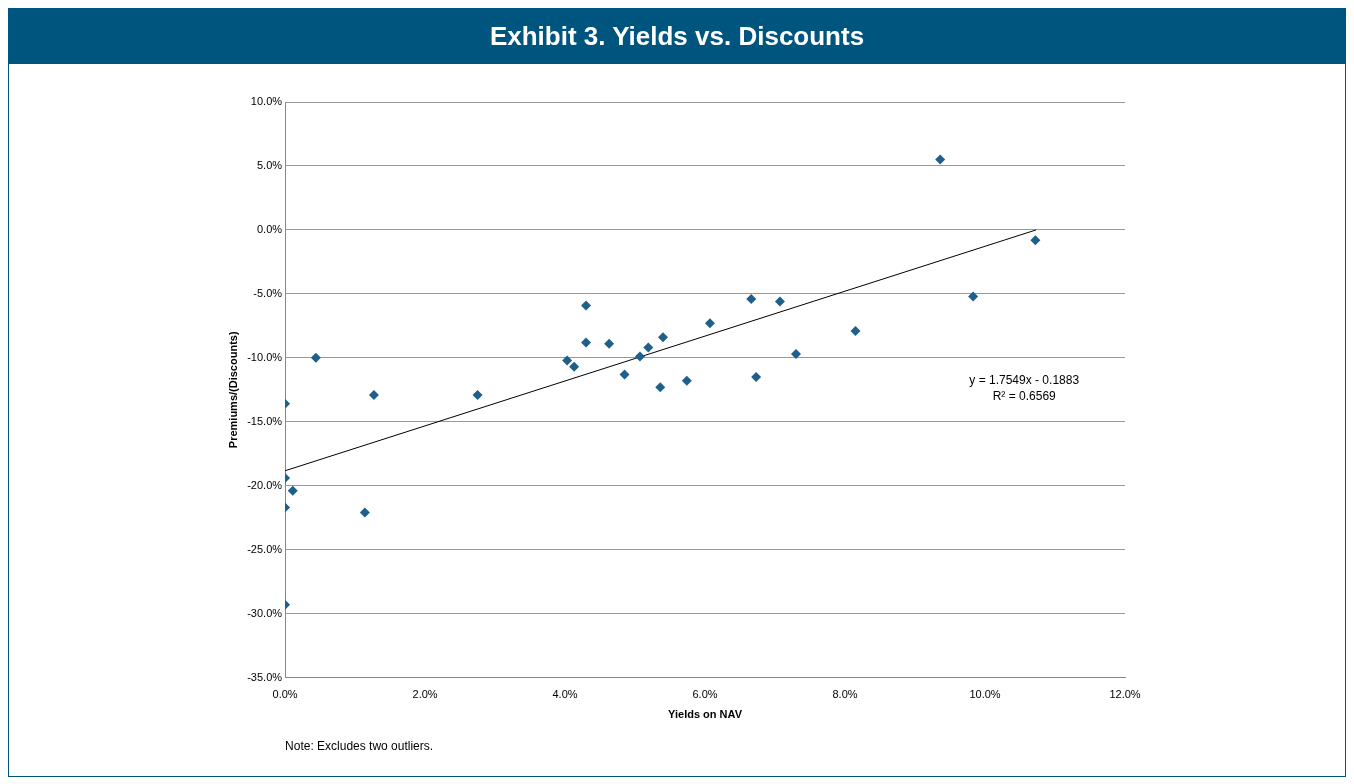 The image size is (1354, 784). What do you see at coordinates (265, 548) in the screenshot?
I see `y-tick-label: -25.0%` at bounding box center [265, 548].